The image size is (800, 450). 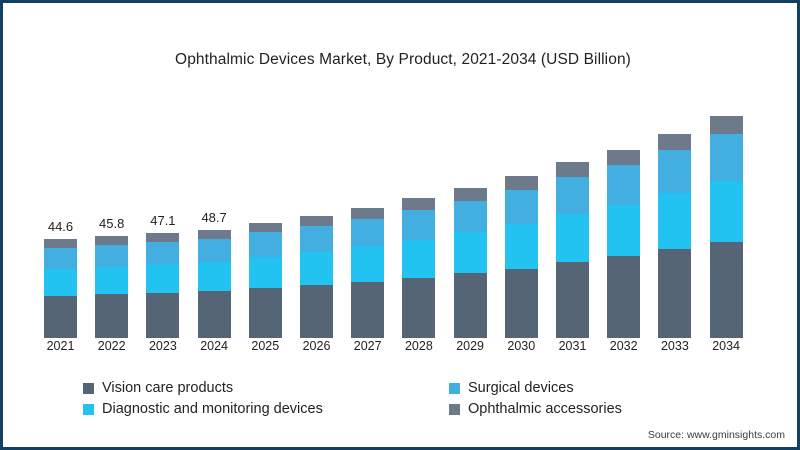 What do you see at coordinates (572, 346) in the screenshot?
I see `x-tick-2031: 2031` at bounding box center [572, 346].